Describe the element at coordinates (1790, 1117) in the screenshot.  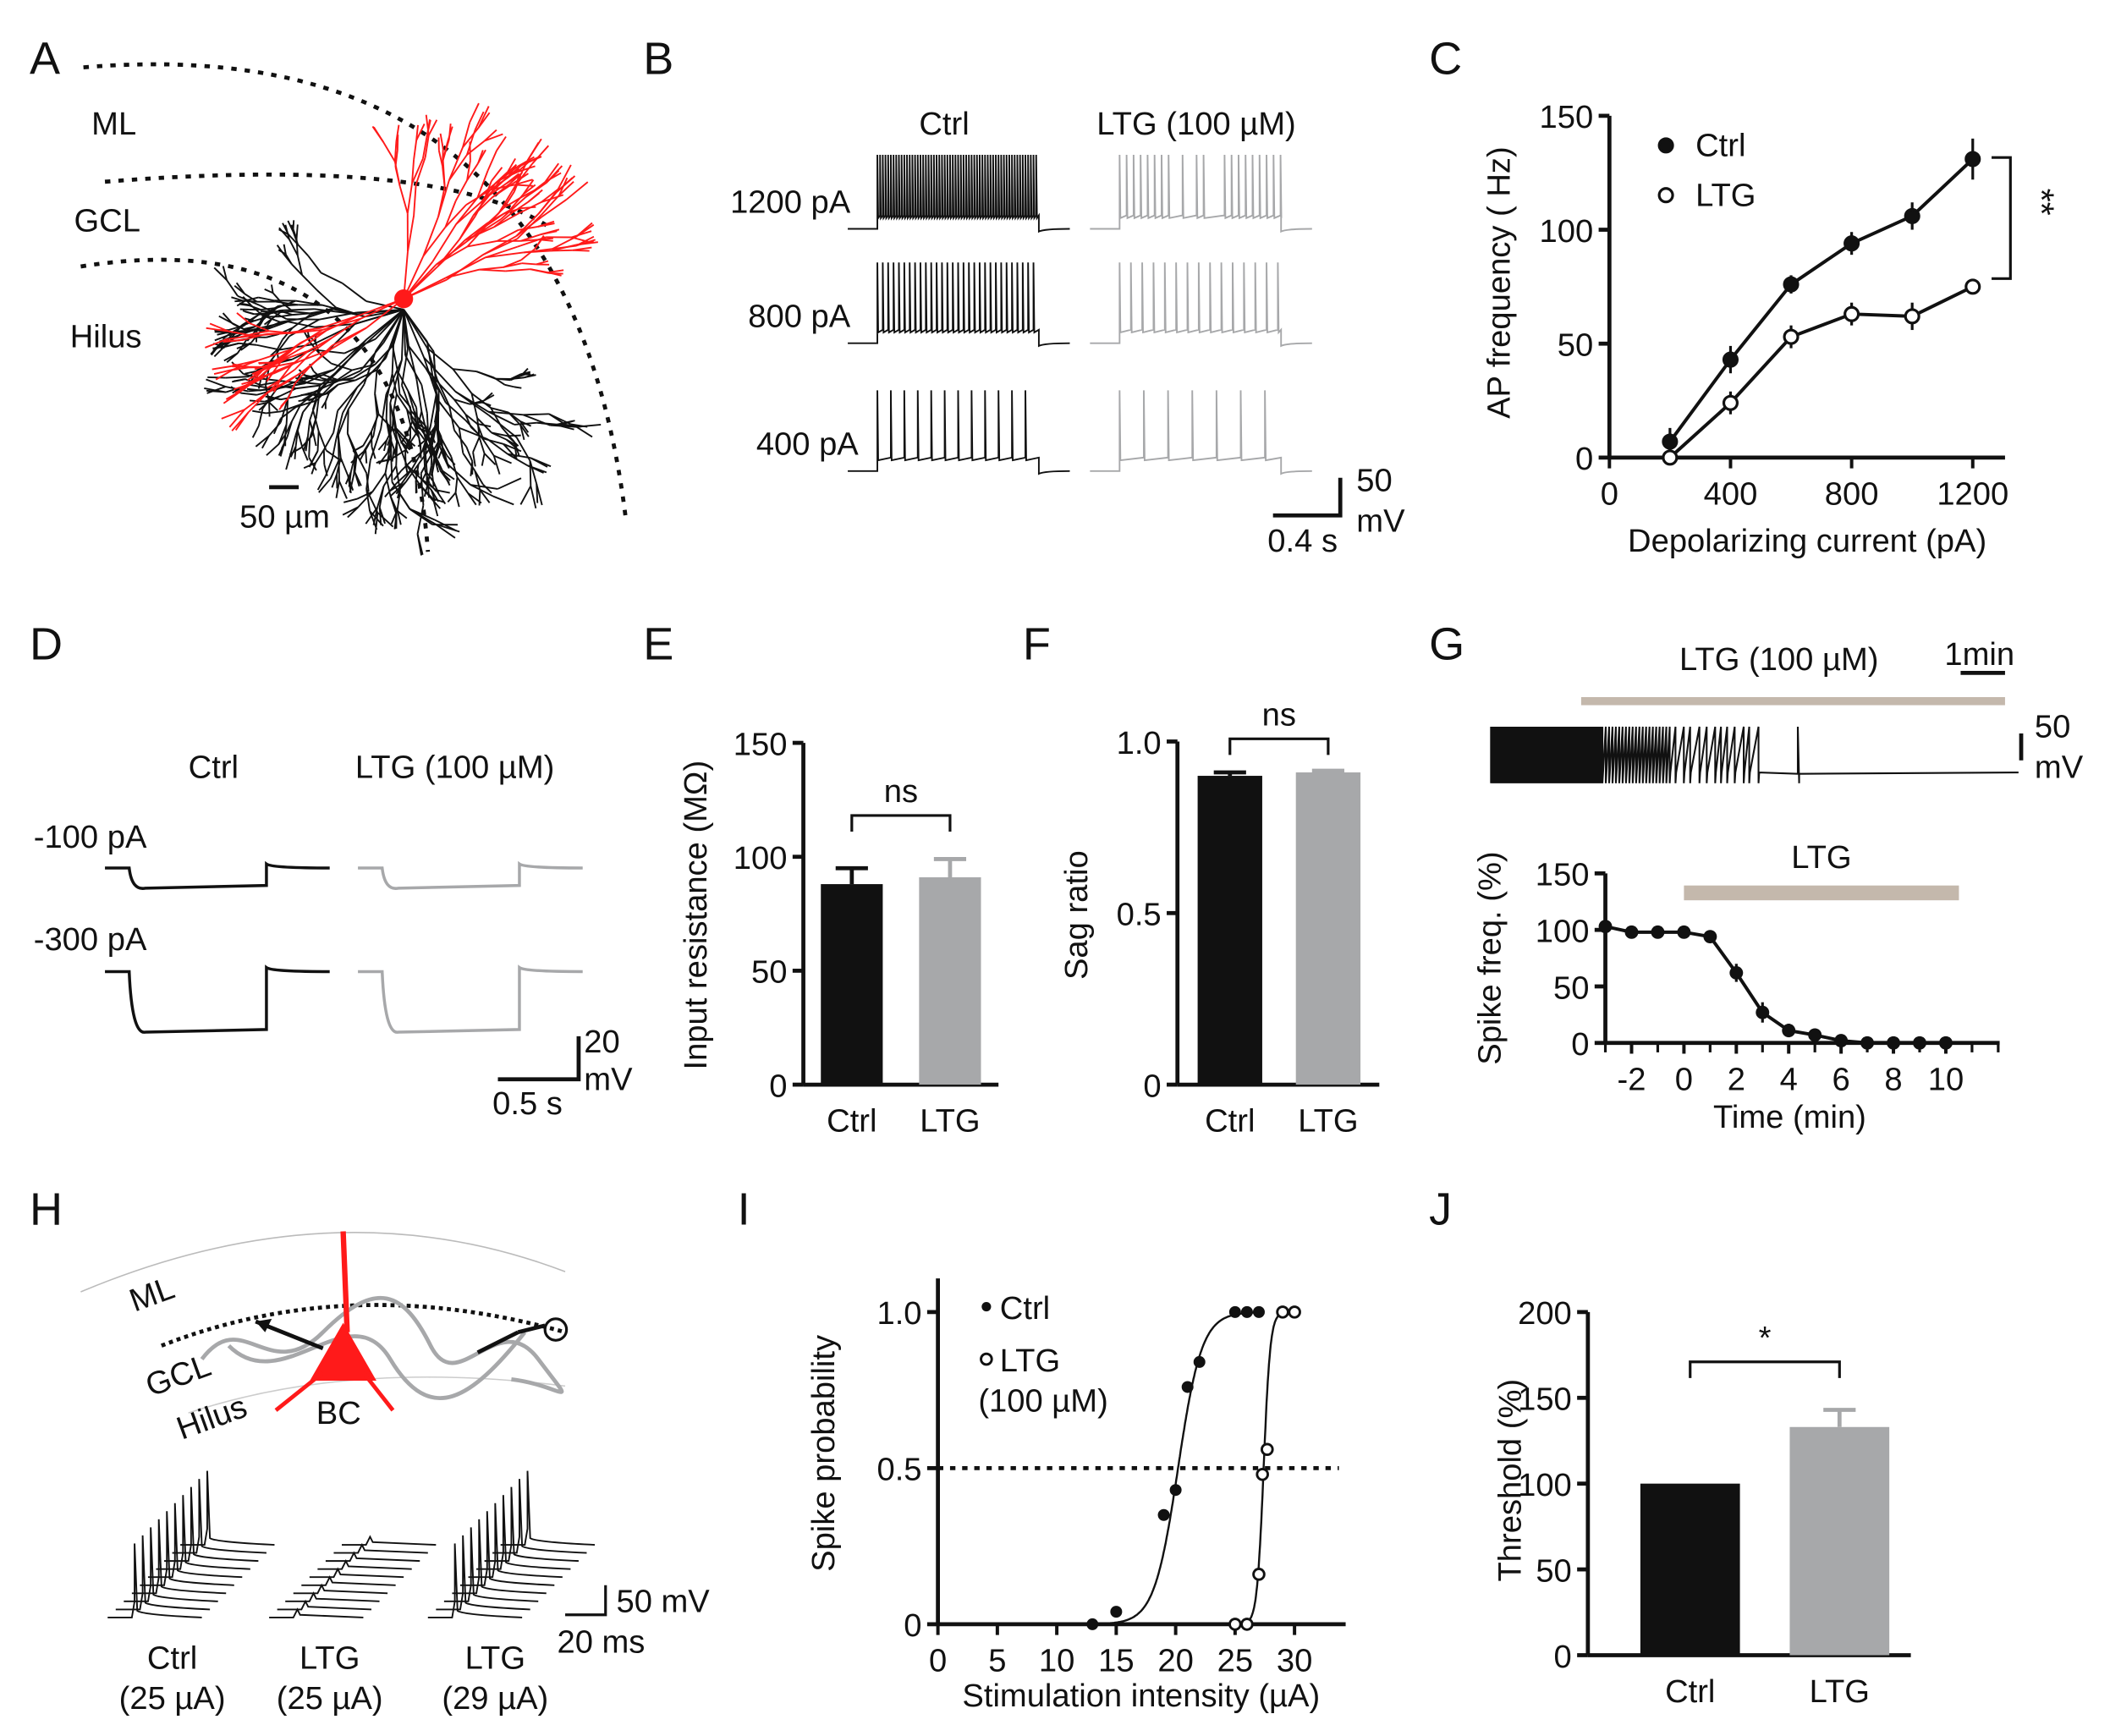
I see `x-axis-label: Time (min)` at that location.